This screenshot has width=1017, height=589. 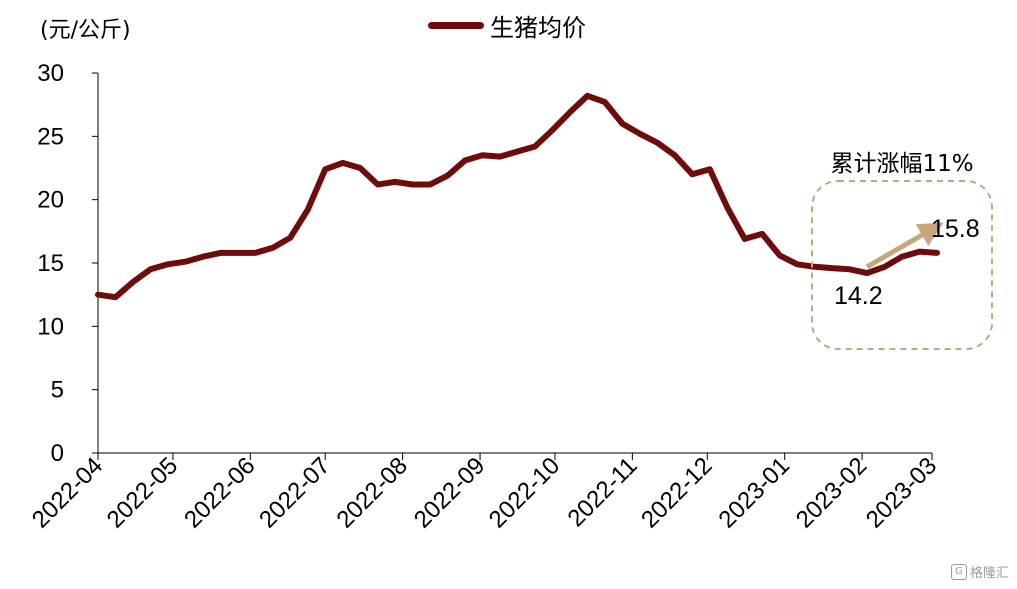 I want to click on x-tick-label: 2022-08, so click(x=372, y=492).